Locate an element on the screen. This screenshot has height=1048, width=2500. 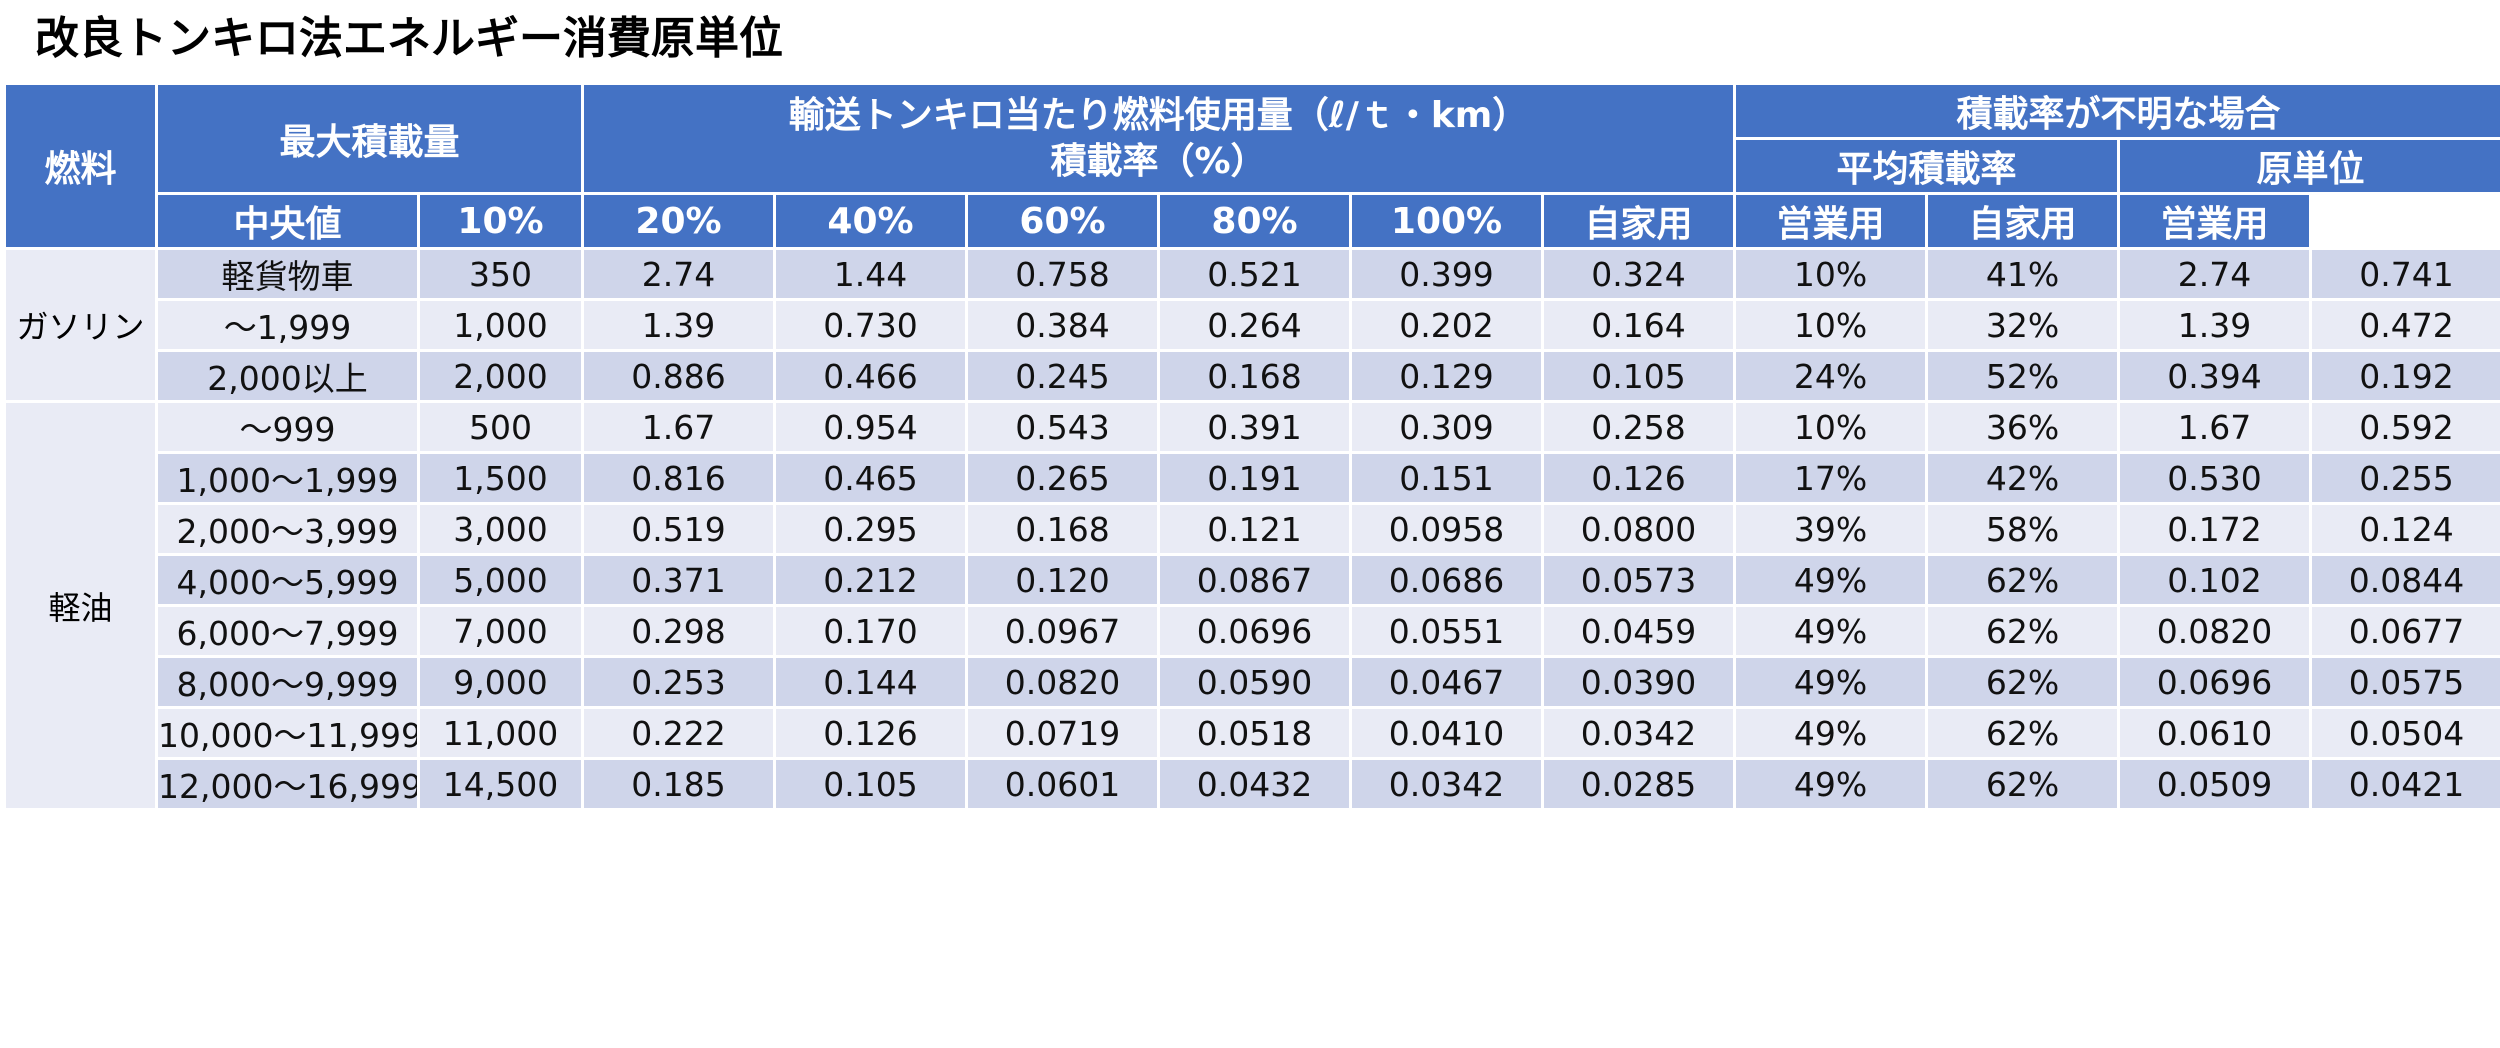
cell-avg-commercial: 36% is located at coordinates (2023, 427).